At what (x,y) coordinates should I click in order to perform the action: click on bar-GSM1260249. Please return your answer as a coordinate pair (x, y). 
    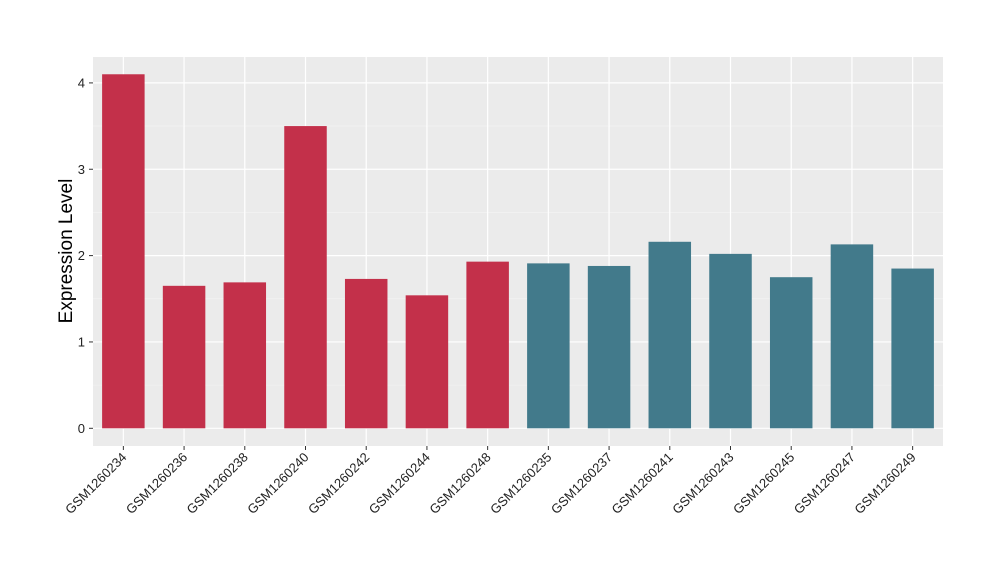
    Looking at the image, I should click on (912, 348).